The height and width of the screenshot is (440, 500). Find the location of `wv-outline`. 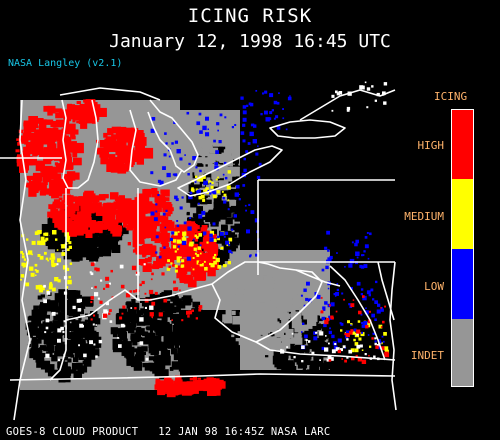

wv-outline is located at coordinates (267, 302).